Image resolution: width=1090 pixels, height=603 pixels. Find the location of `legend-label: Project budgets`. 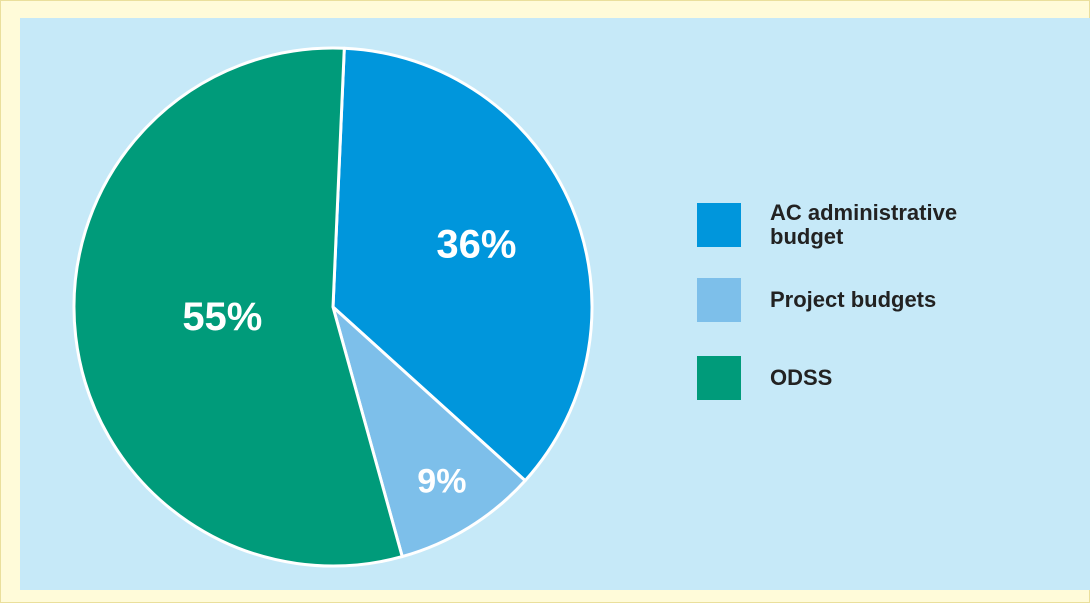

legend-label: Project budgets is located at coordinates (853, 299).